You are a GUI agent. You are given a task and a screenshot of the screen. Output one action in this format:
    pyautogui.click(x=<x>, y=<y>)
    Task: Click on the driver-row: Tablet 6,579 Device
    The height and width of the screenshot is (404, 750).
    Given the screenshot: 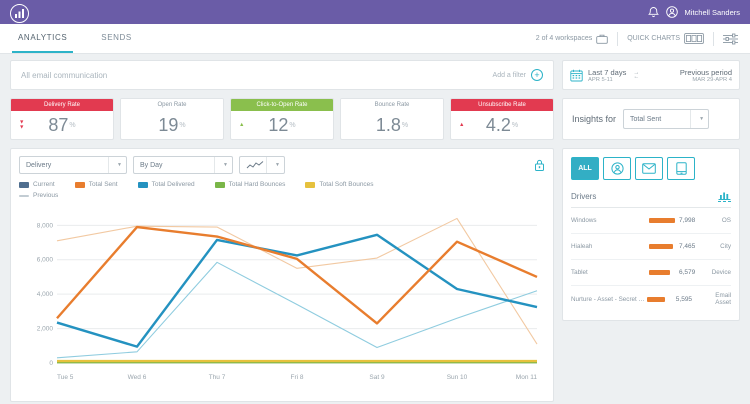 What is the action you would take?
    pyautogui.click(x=651, y=273)
    